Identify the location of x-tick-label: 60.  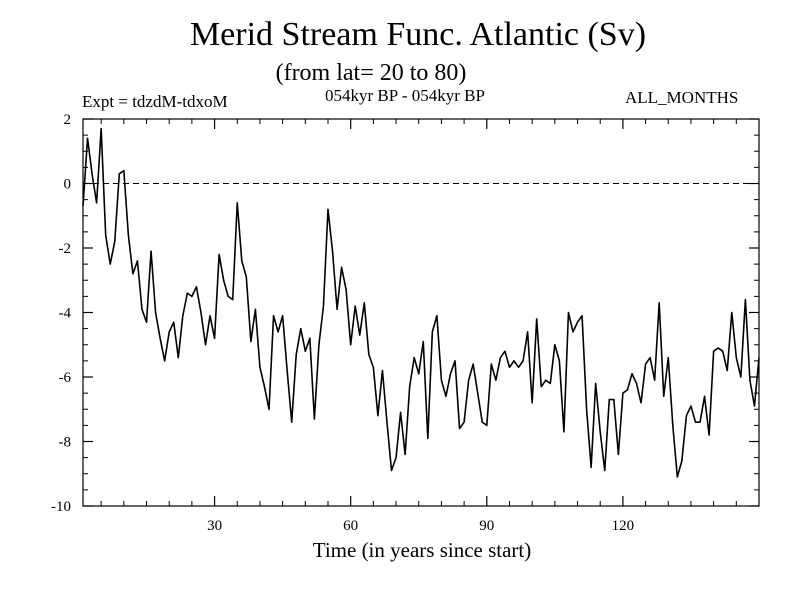
(350, 526).